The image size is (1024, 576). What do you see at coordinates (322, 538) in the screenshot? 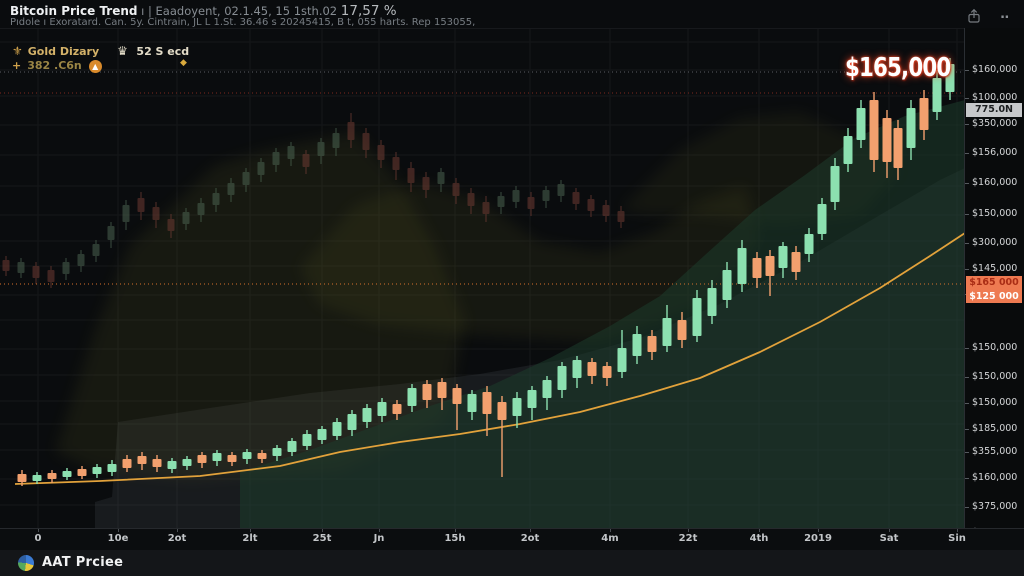
I see `time-label: 25t` at bounding box center [322, 538].